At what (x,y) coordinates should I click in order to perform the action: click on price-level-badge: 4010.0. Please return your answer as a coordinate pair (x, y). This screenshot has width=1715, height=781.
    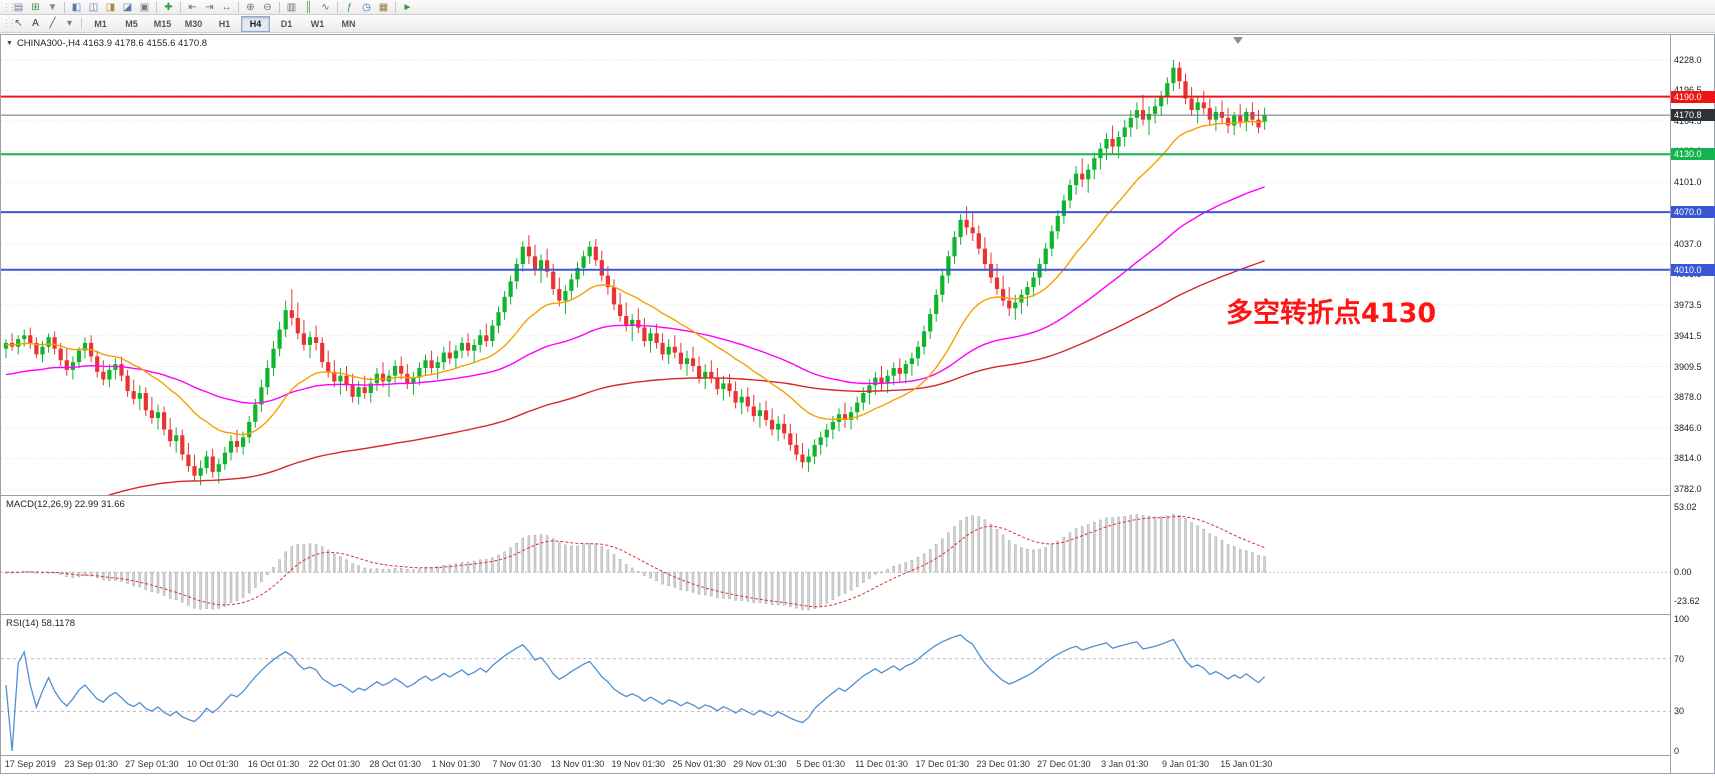
    Looking at the image, I should click on (1693, 269).